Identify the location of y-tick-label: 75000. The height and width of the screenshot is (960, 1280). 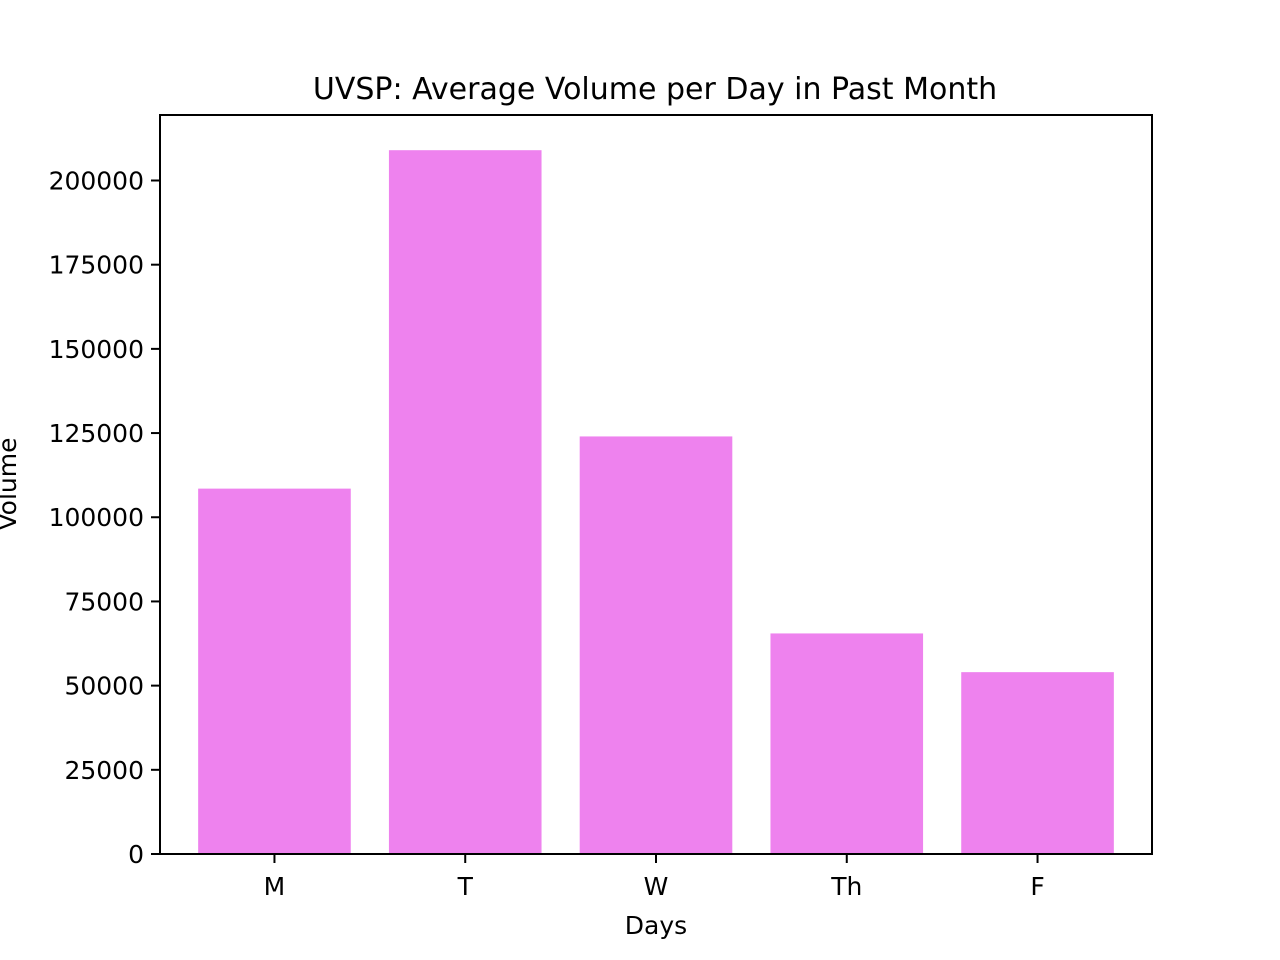
(104, 601).